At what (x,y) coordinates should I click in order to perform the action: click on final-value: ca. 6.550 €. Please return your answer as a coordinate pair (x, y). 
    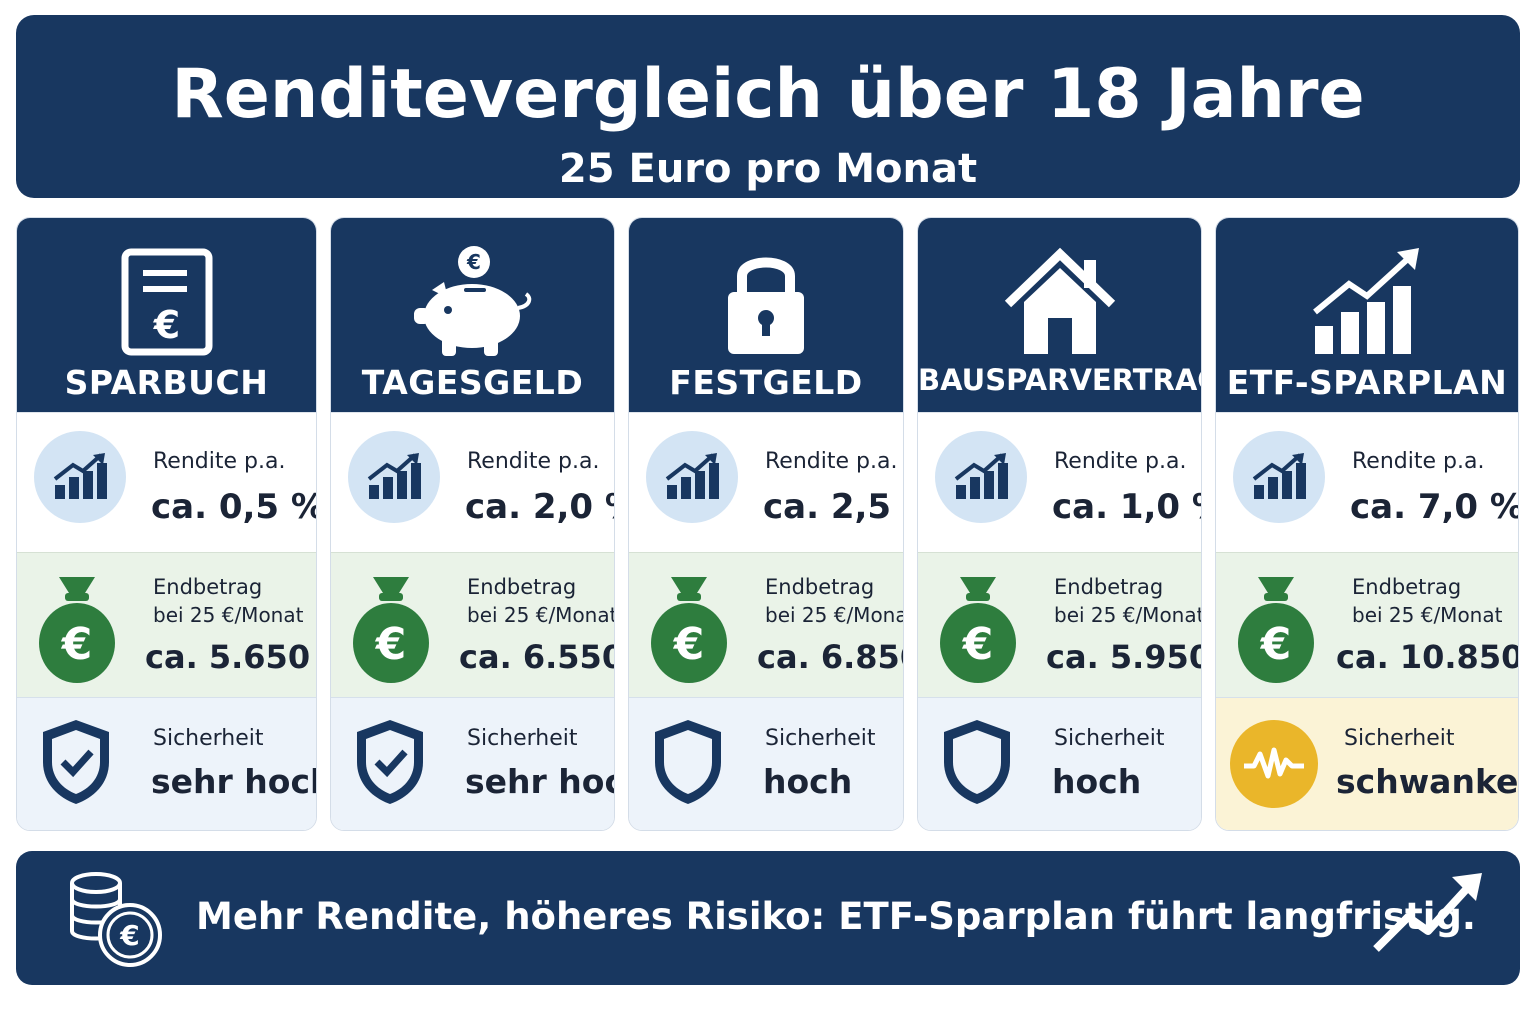
    Looking at the image, I should click on (537, 657).